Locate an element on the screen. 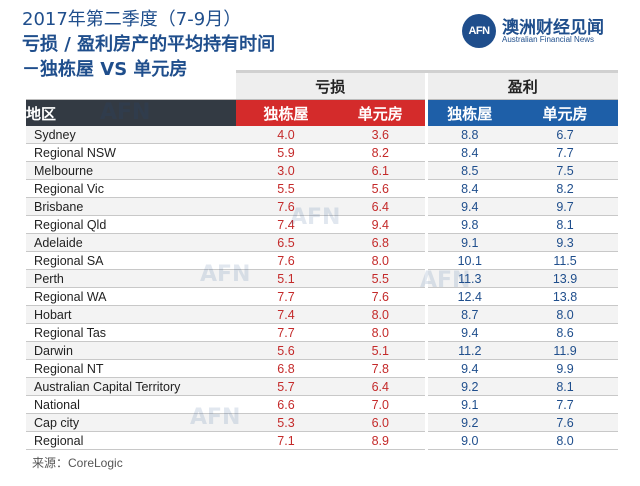 This screenshot has width=640, height=486. cell-gain-unit: 8.2 is located at coordinates (565, 188).